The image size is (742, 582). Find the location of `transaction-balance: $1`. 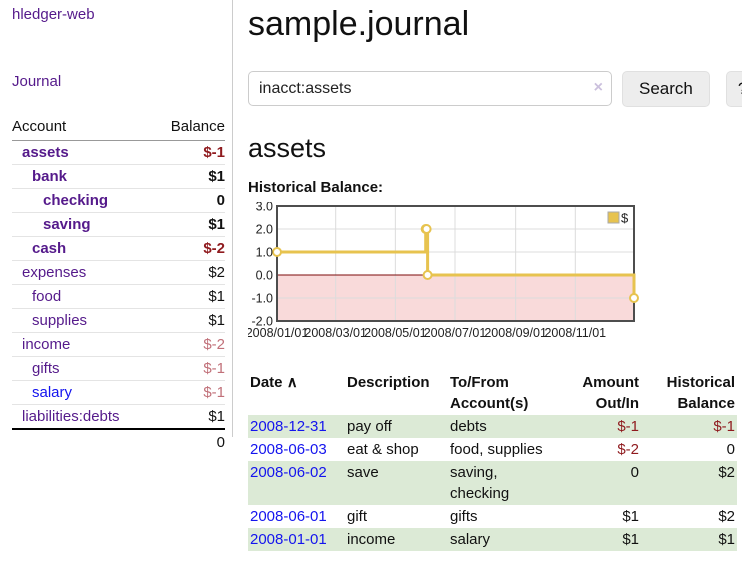

transaction-balance: $1 is located at coordinates (726, 539).